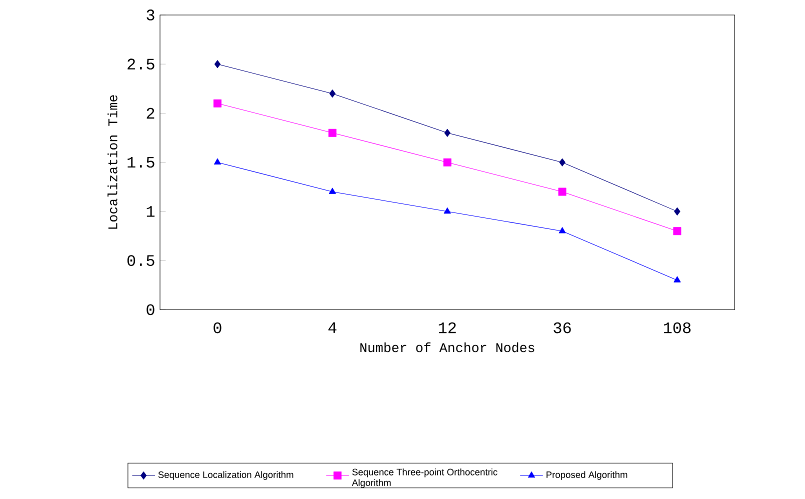 The width and height of the screenshot is (805, 499). Describe the element at coordinates (150, 310) in the screenshot. I see `y-tick-label: 0` at that location.